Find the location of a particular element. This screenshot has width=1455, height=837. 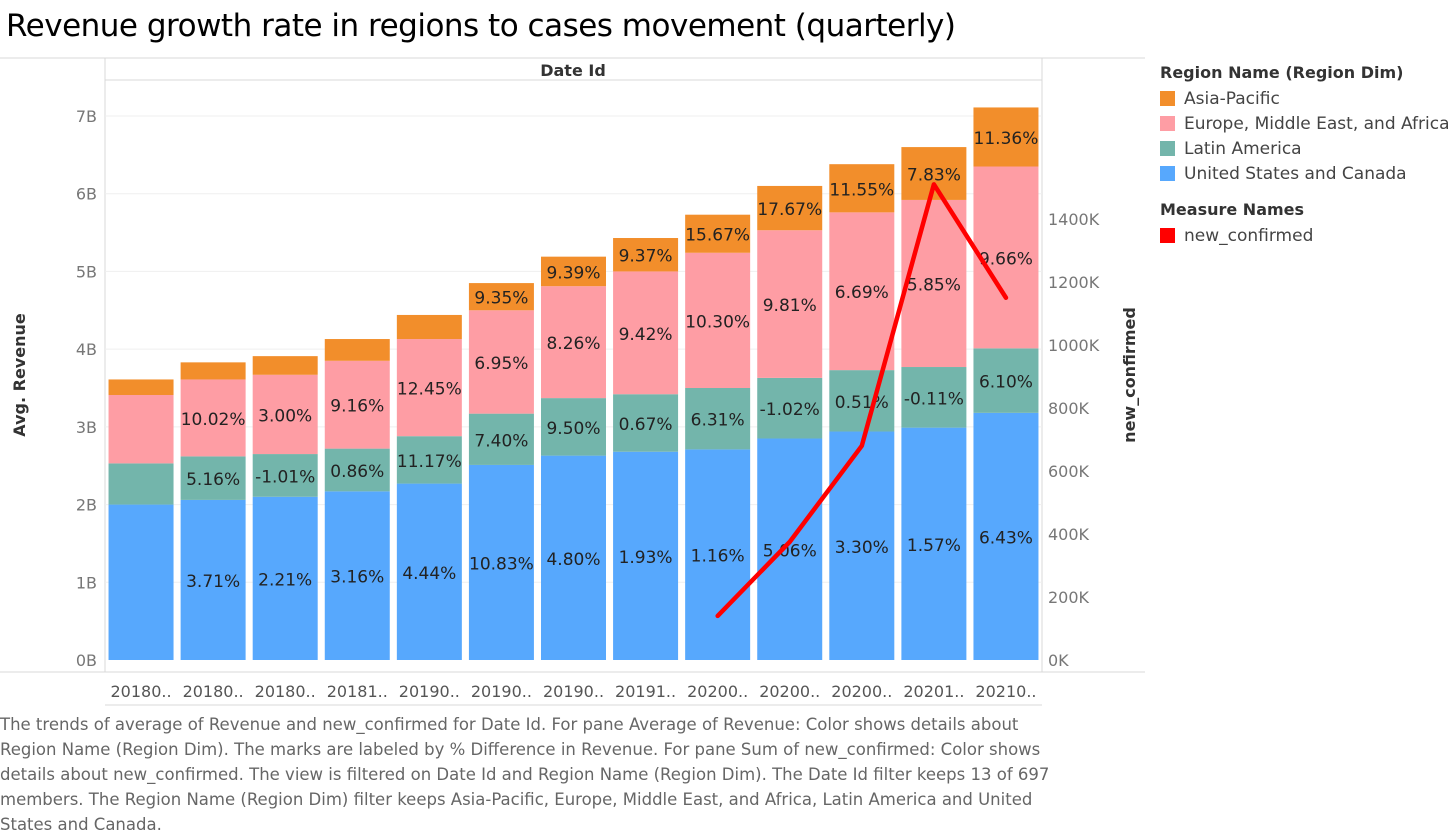

y2-tick-label: 0K is located at coordinates (1058, 660).